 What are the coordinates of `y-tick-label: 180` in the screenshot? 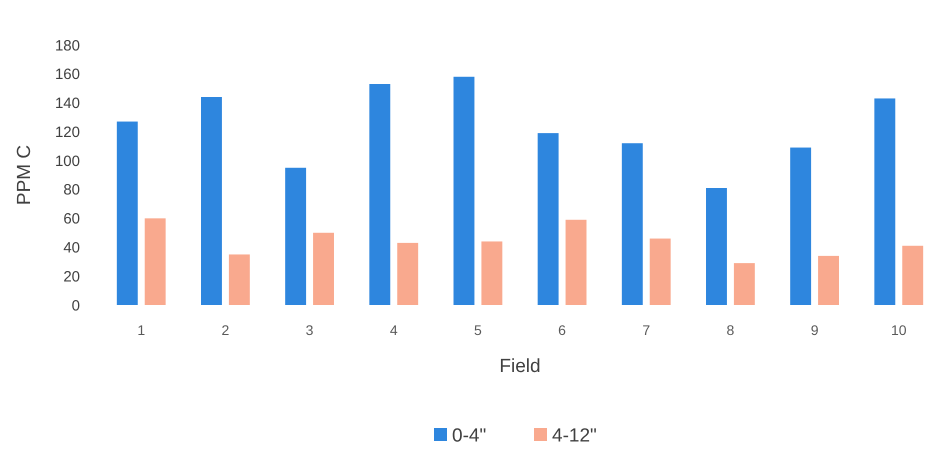 It's located at (67, 45).